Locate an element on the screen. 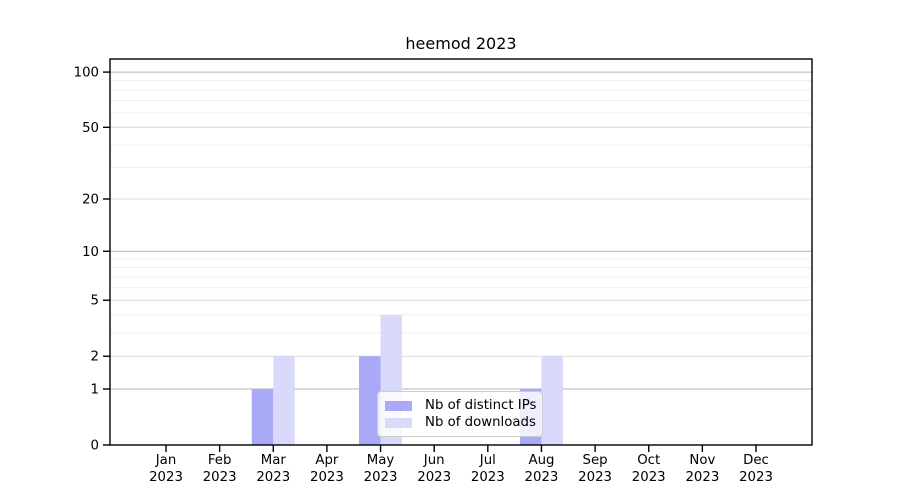  legend-label-distinct-ips: Nb of distinct IPs is located at coordinates (481, 405).